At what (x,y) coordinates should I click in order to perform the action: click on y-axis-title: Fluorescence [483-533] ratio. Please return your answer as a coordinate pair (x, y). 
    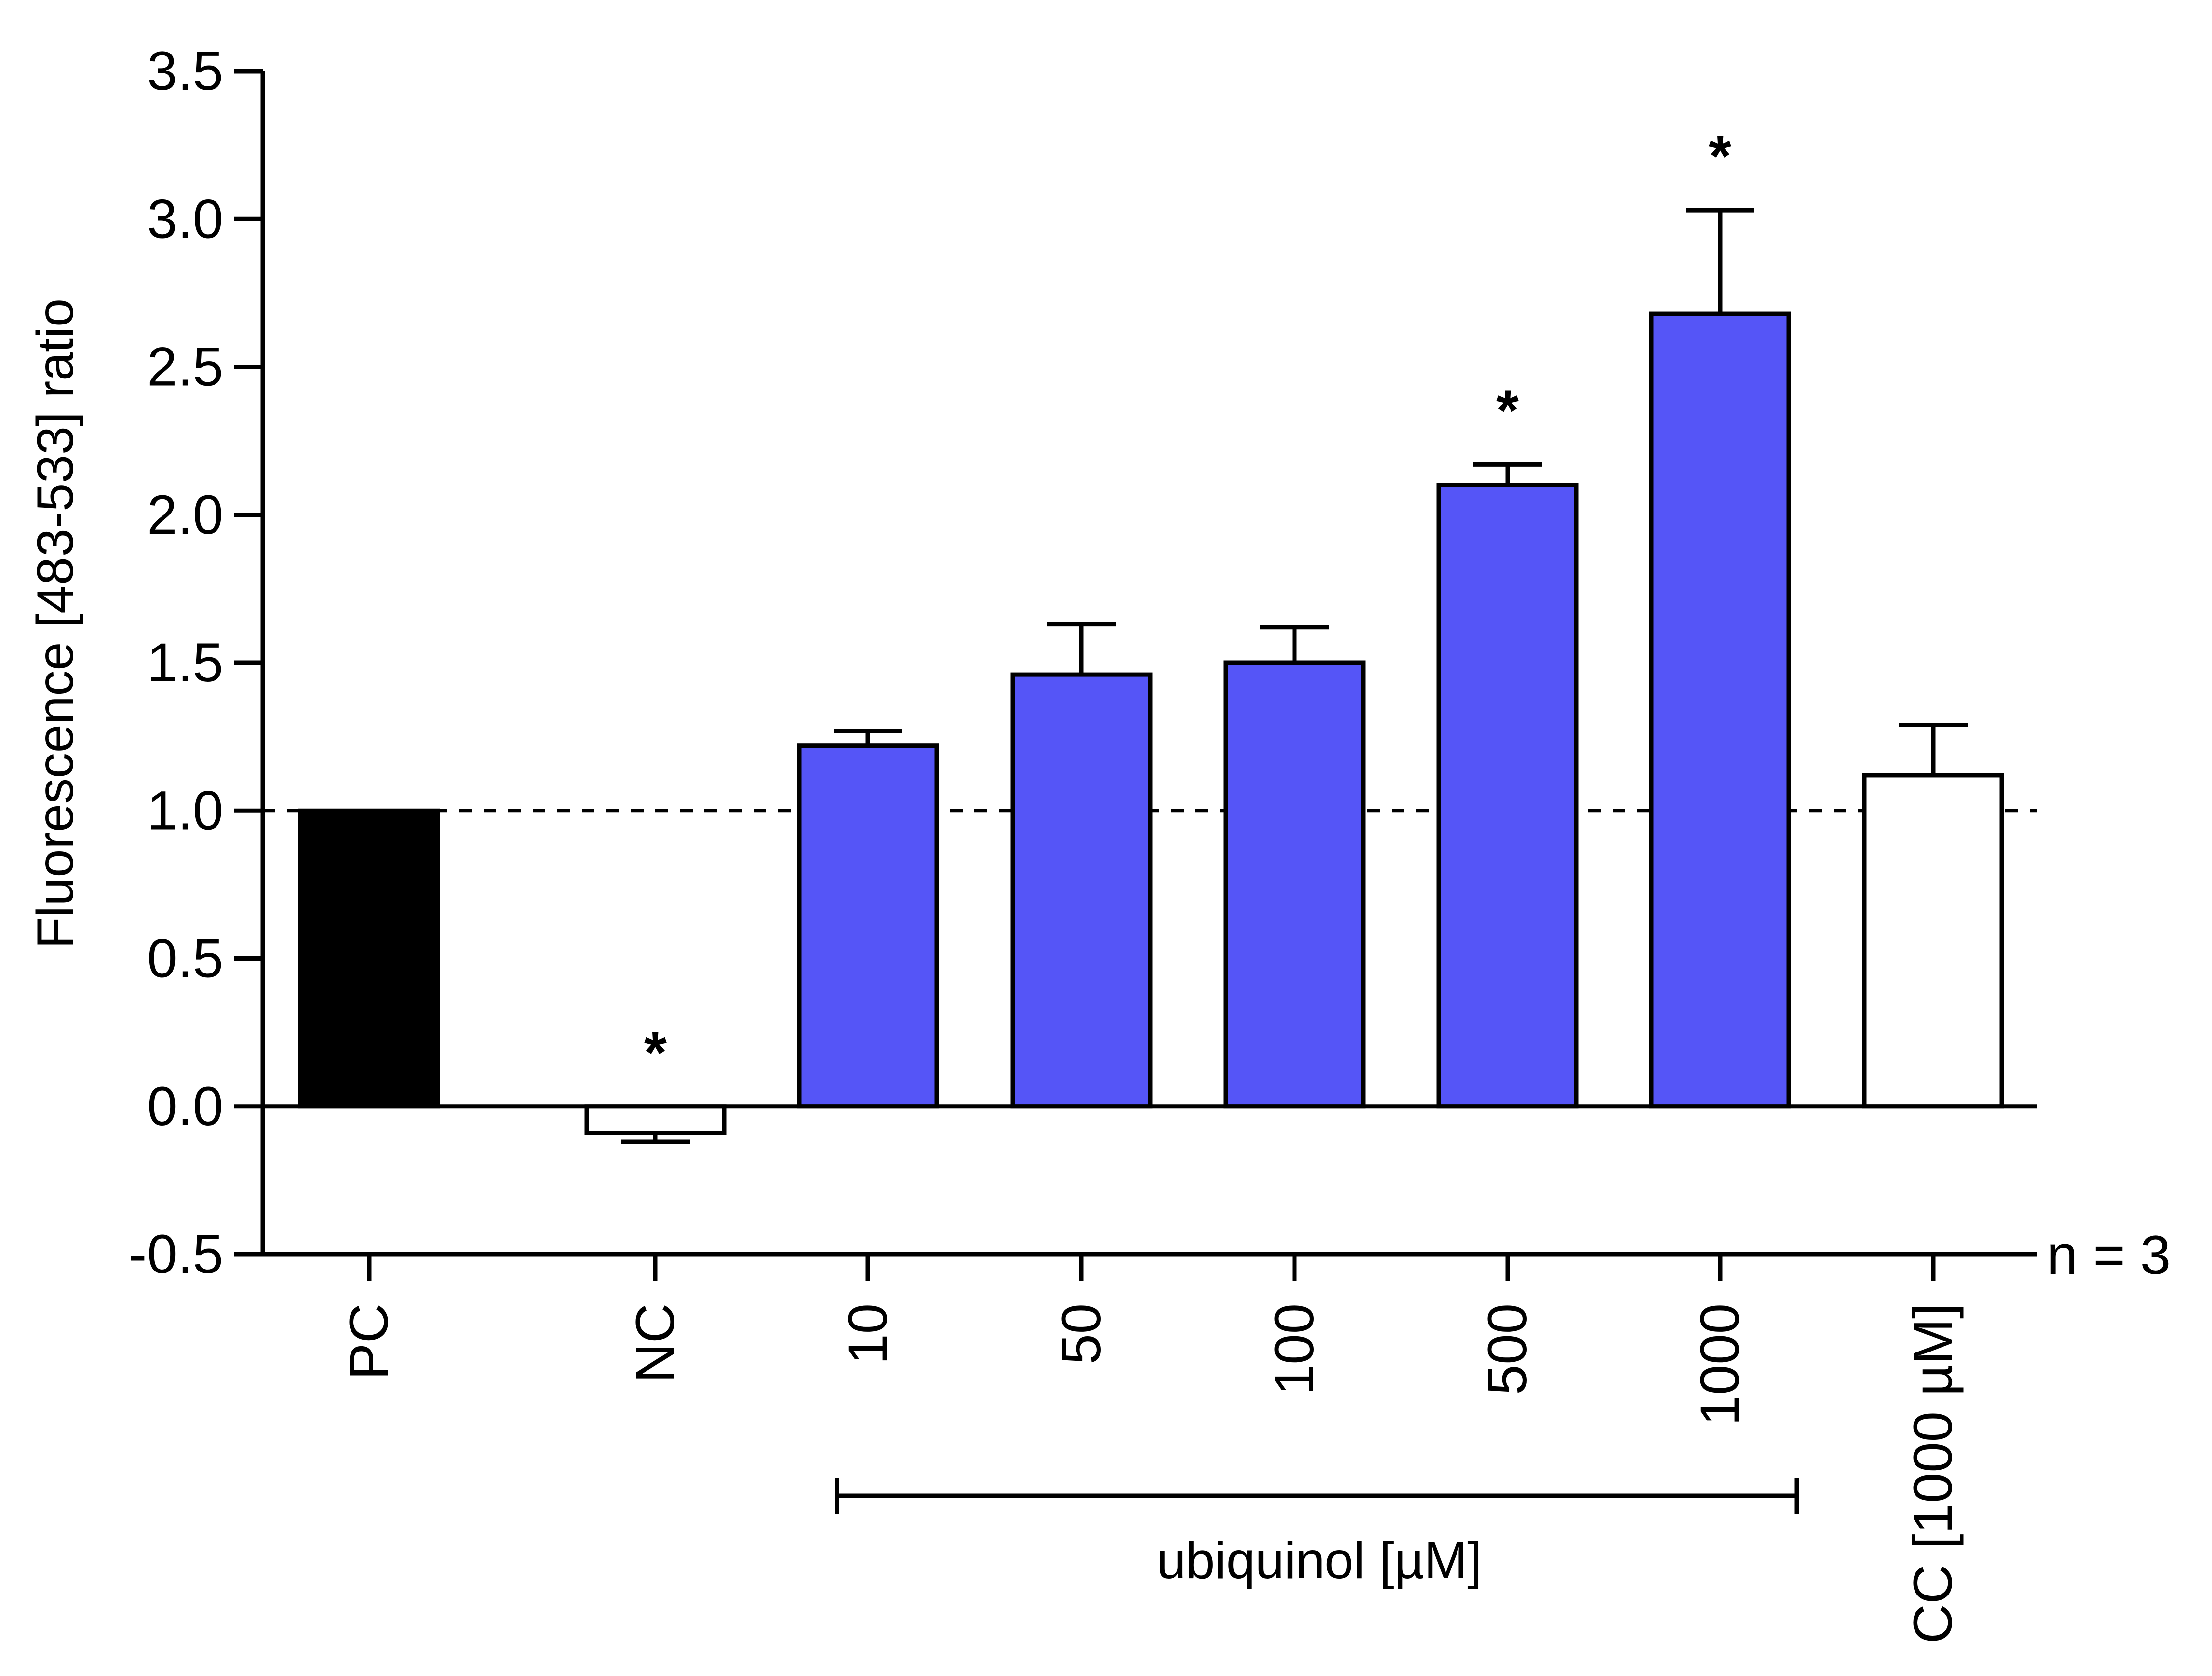
    Looking at the image, I should click on (56, 623).